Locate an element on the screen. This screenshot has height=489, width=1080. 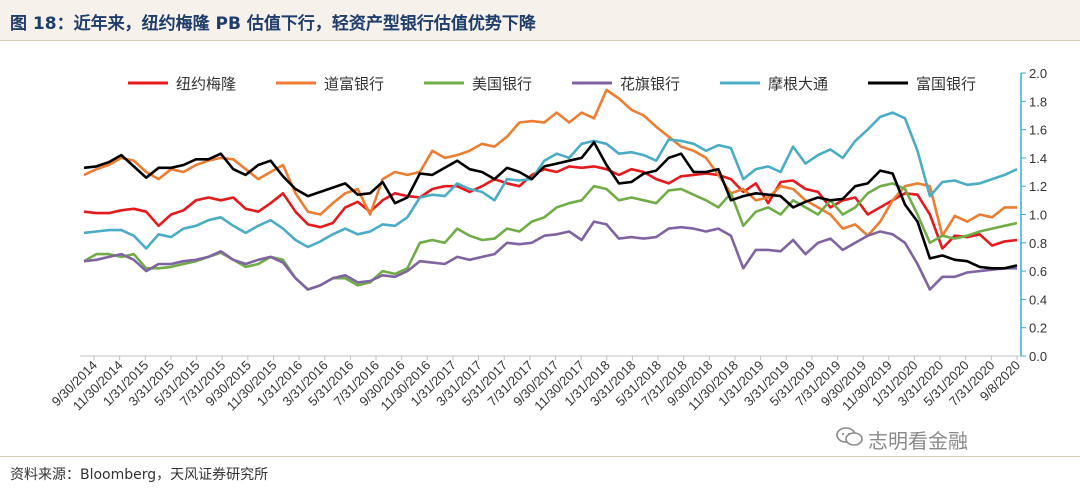
y-tick-label: 1.4 is located at coordinates (1038, 158).